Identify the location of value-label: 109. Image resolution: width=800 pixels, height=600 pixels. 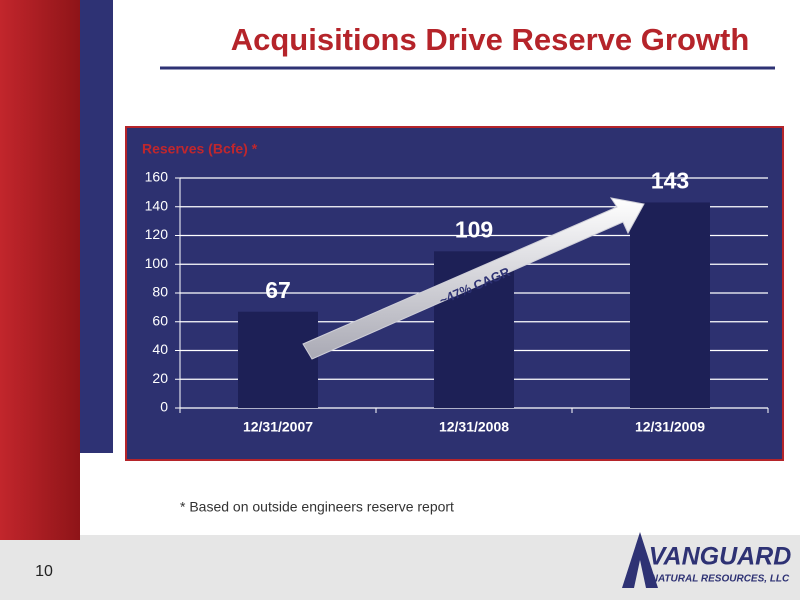
(474, 229).